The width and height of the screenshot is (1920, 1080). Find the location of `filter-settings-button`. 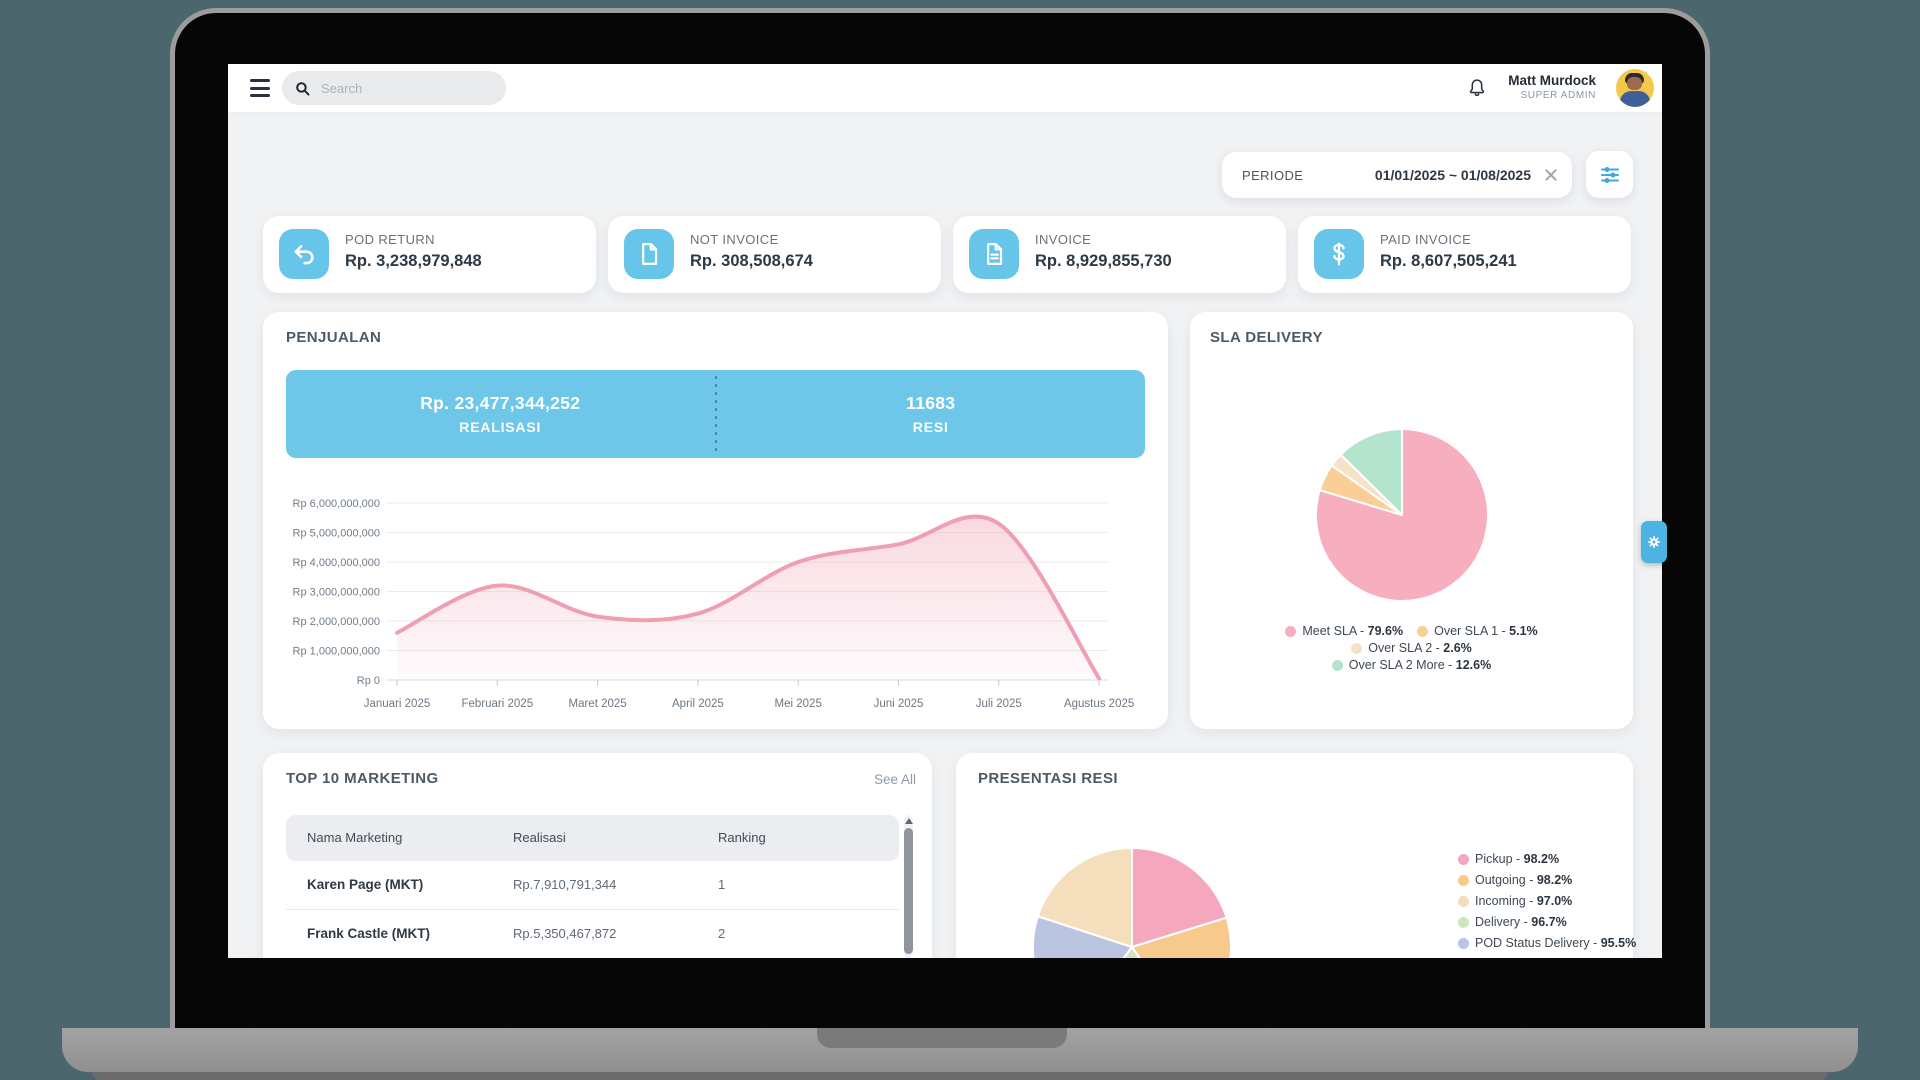

filter-settings-button is located at coordinates (1609, 174).